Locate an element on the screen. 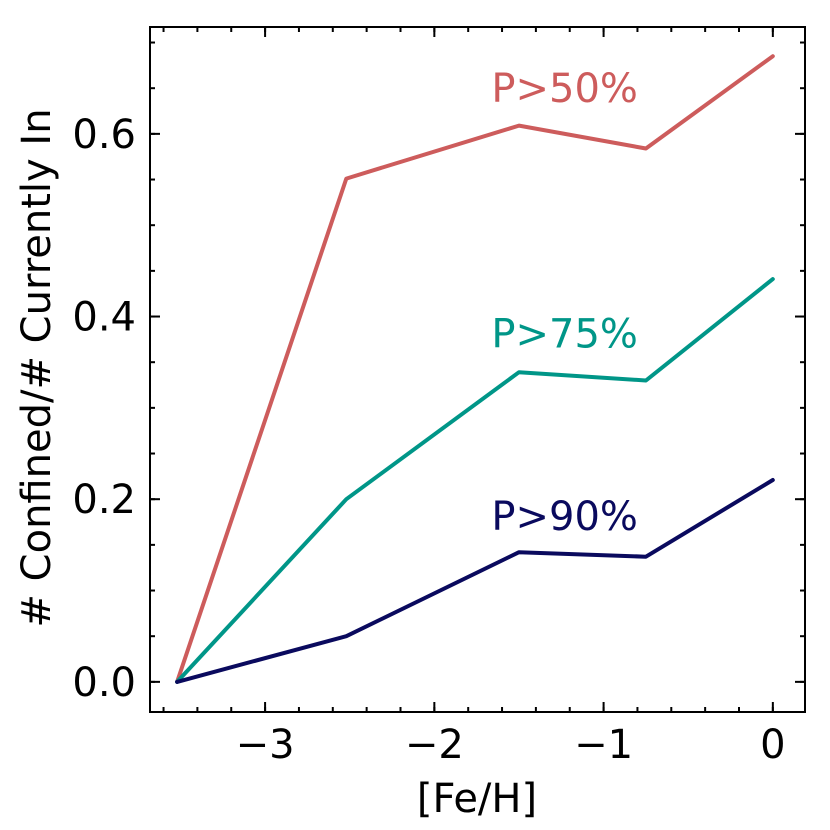  x-tick-label: −1 is located at coordinates (603, 745).